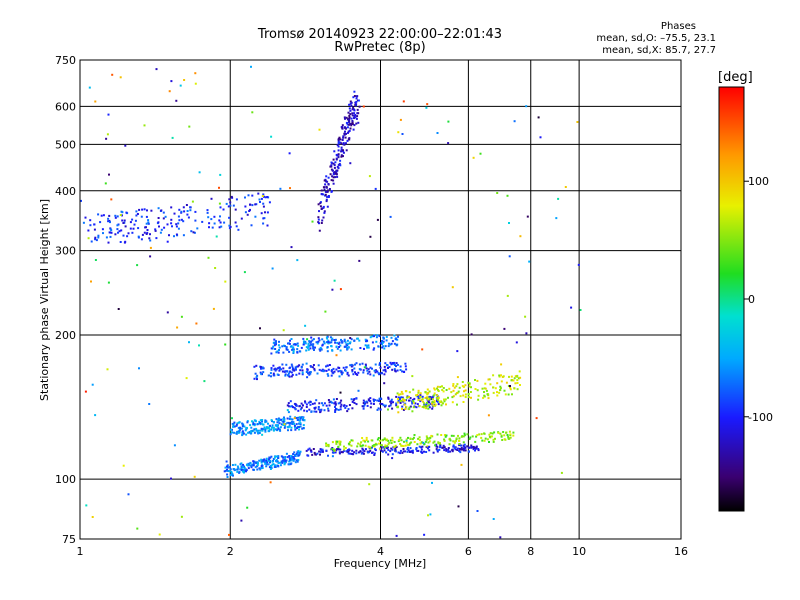 The height and width of the screenshot is (600, 800). I want to click on colorbar-tick-label: 0, so click(751, 299).